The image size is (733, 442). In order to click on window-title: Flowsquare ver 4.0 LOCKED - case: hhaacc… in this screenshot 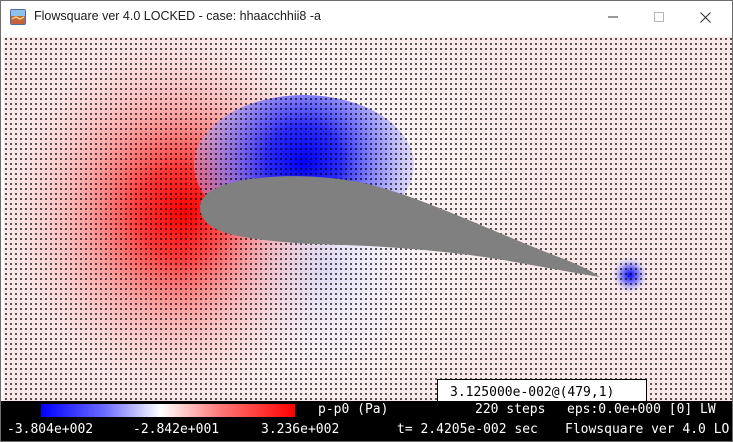, I will do `click(177, 16)`.